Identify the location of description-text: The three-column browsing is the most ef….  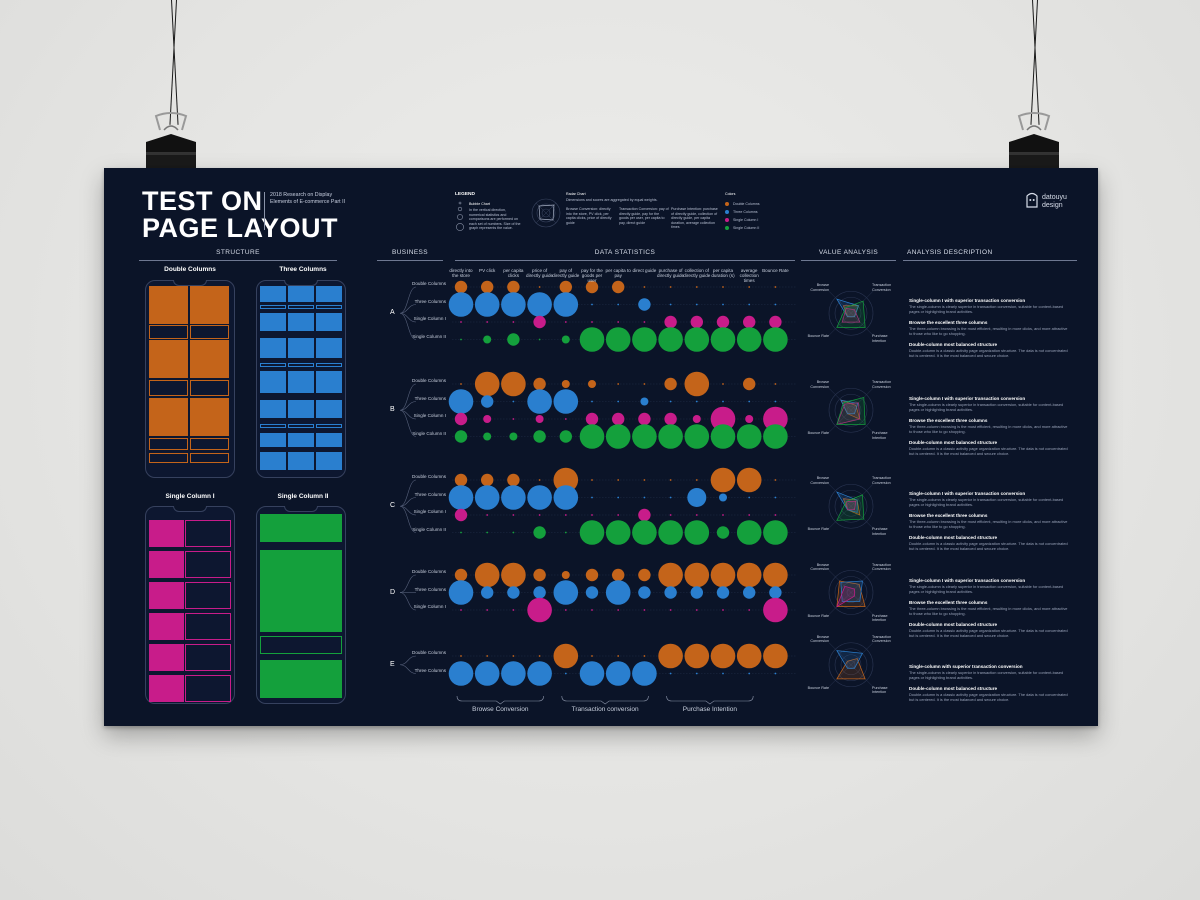
(988, 524).